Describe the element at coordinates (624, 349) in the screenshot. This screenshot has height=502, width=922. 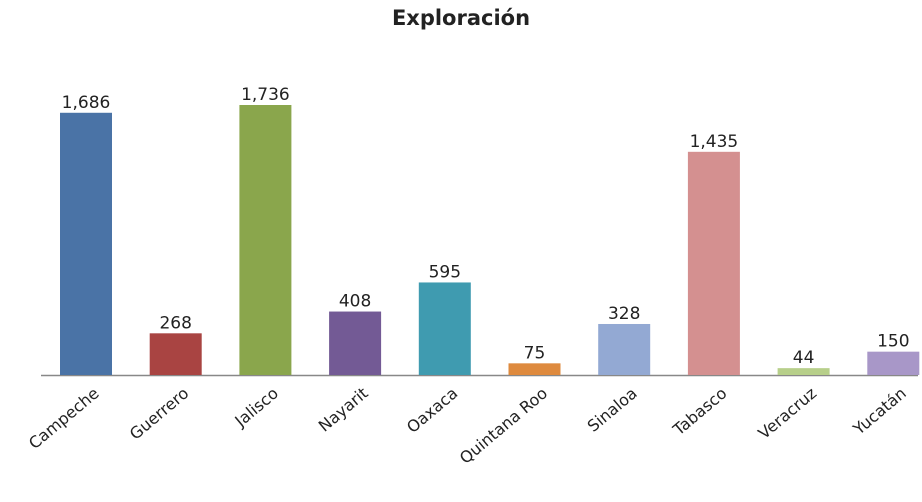
I see `bar-sinaloa` at that location.